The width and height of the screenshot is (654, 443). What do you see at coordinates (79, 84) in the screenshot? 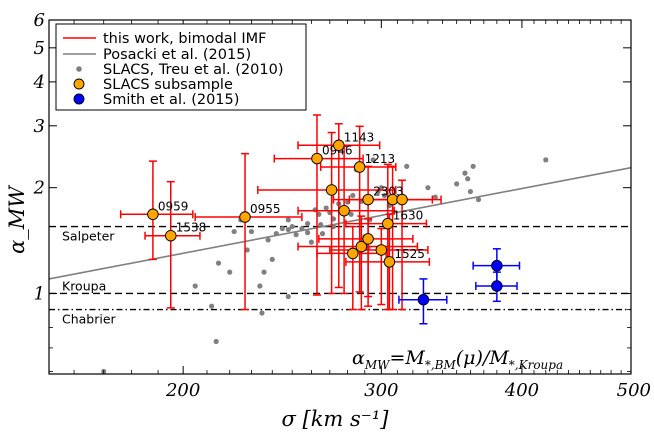
I see `legend-marker-slacs-subsample` at bounding box center [79, 84].